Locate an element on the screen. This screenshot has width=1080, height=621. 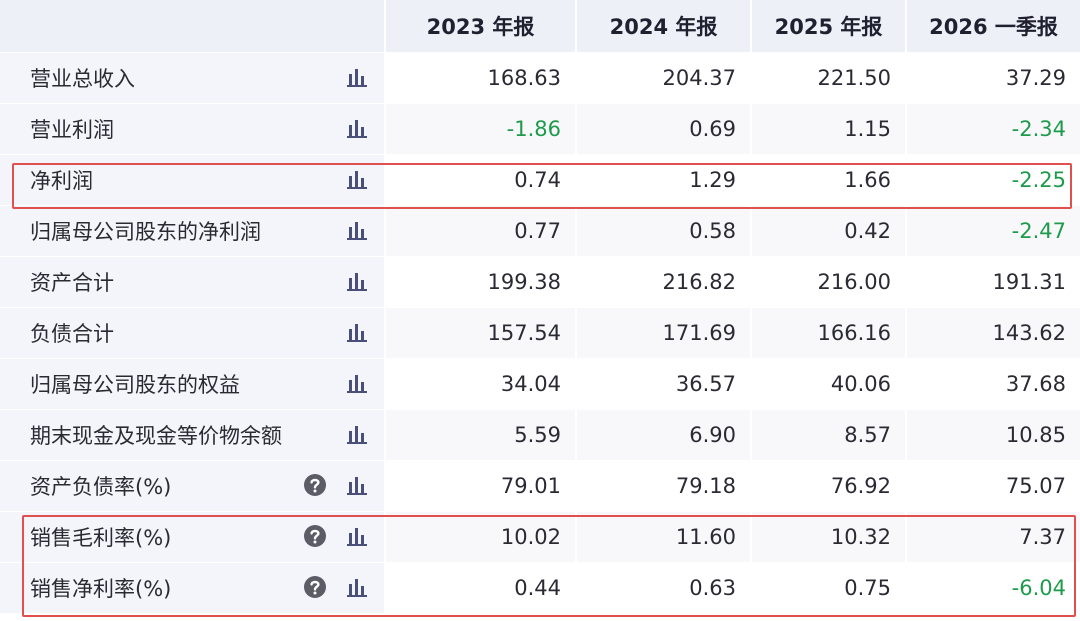
value-cell: 199.38 is located at coordinates (524, 282).